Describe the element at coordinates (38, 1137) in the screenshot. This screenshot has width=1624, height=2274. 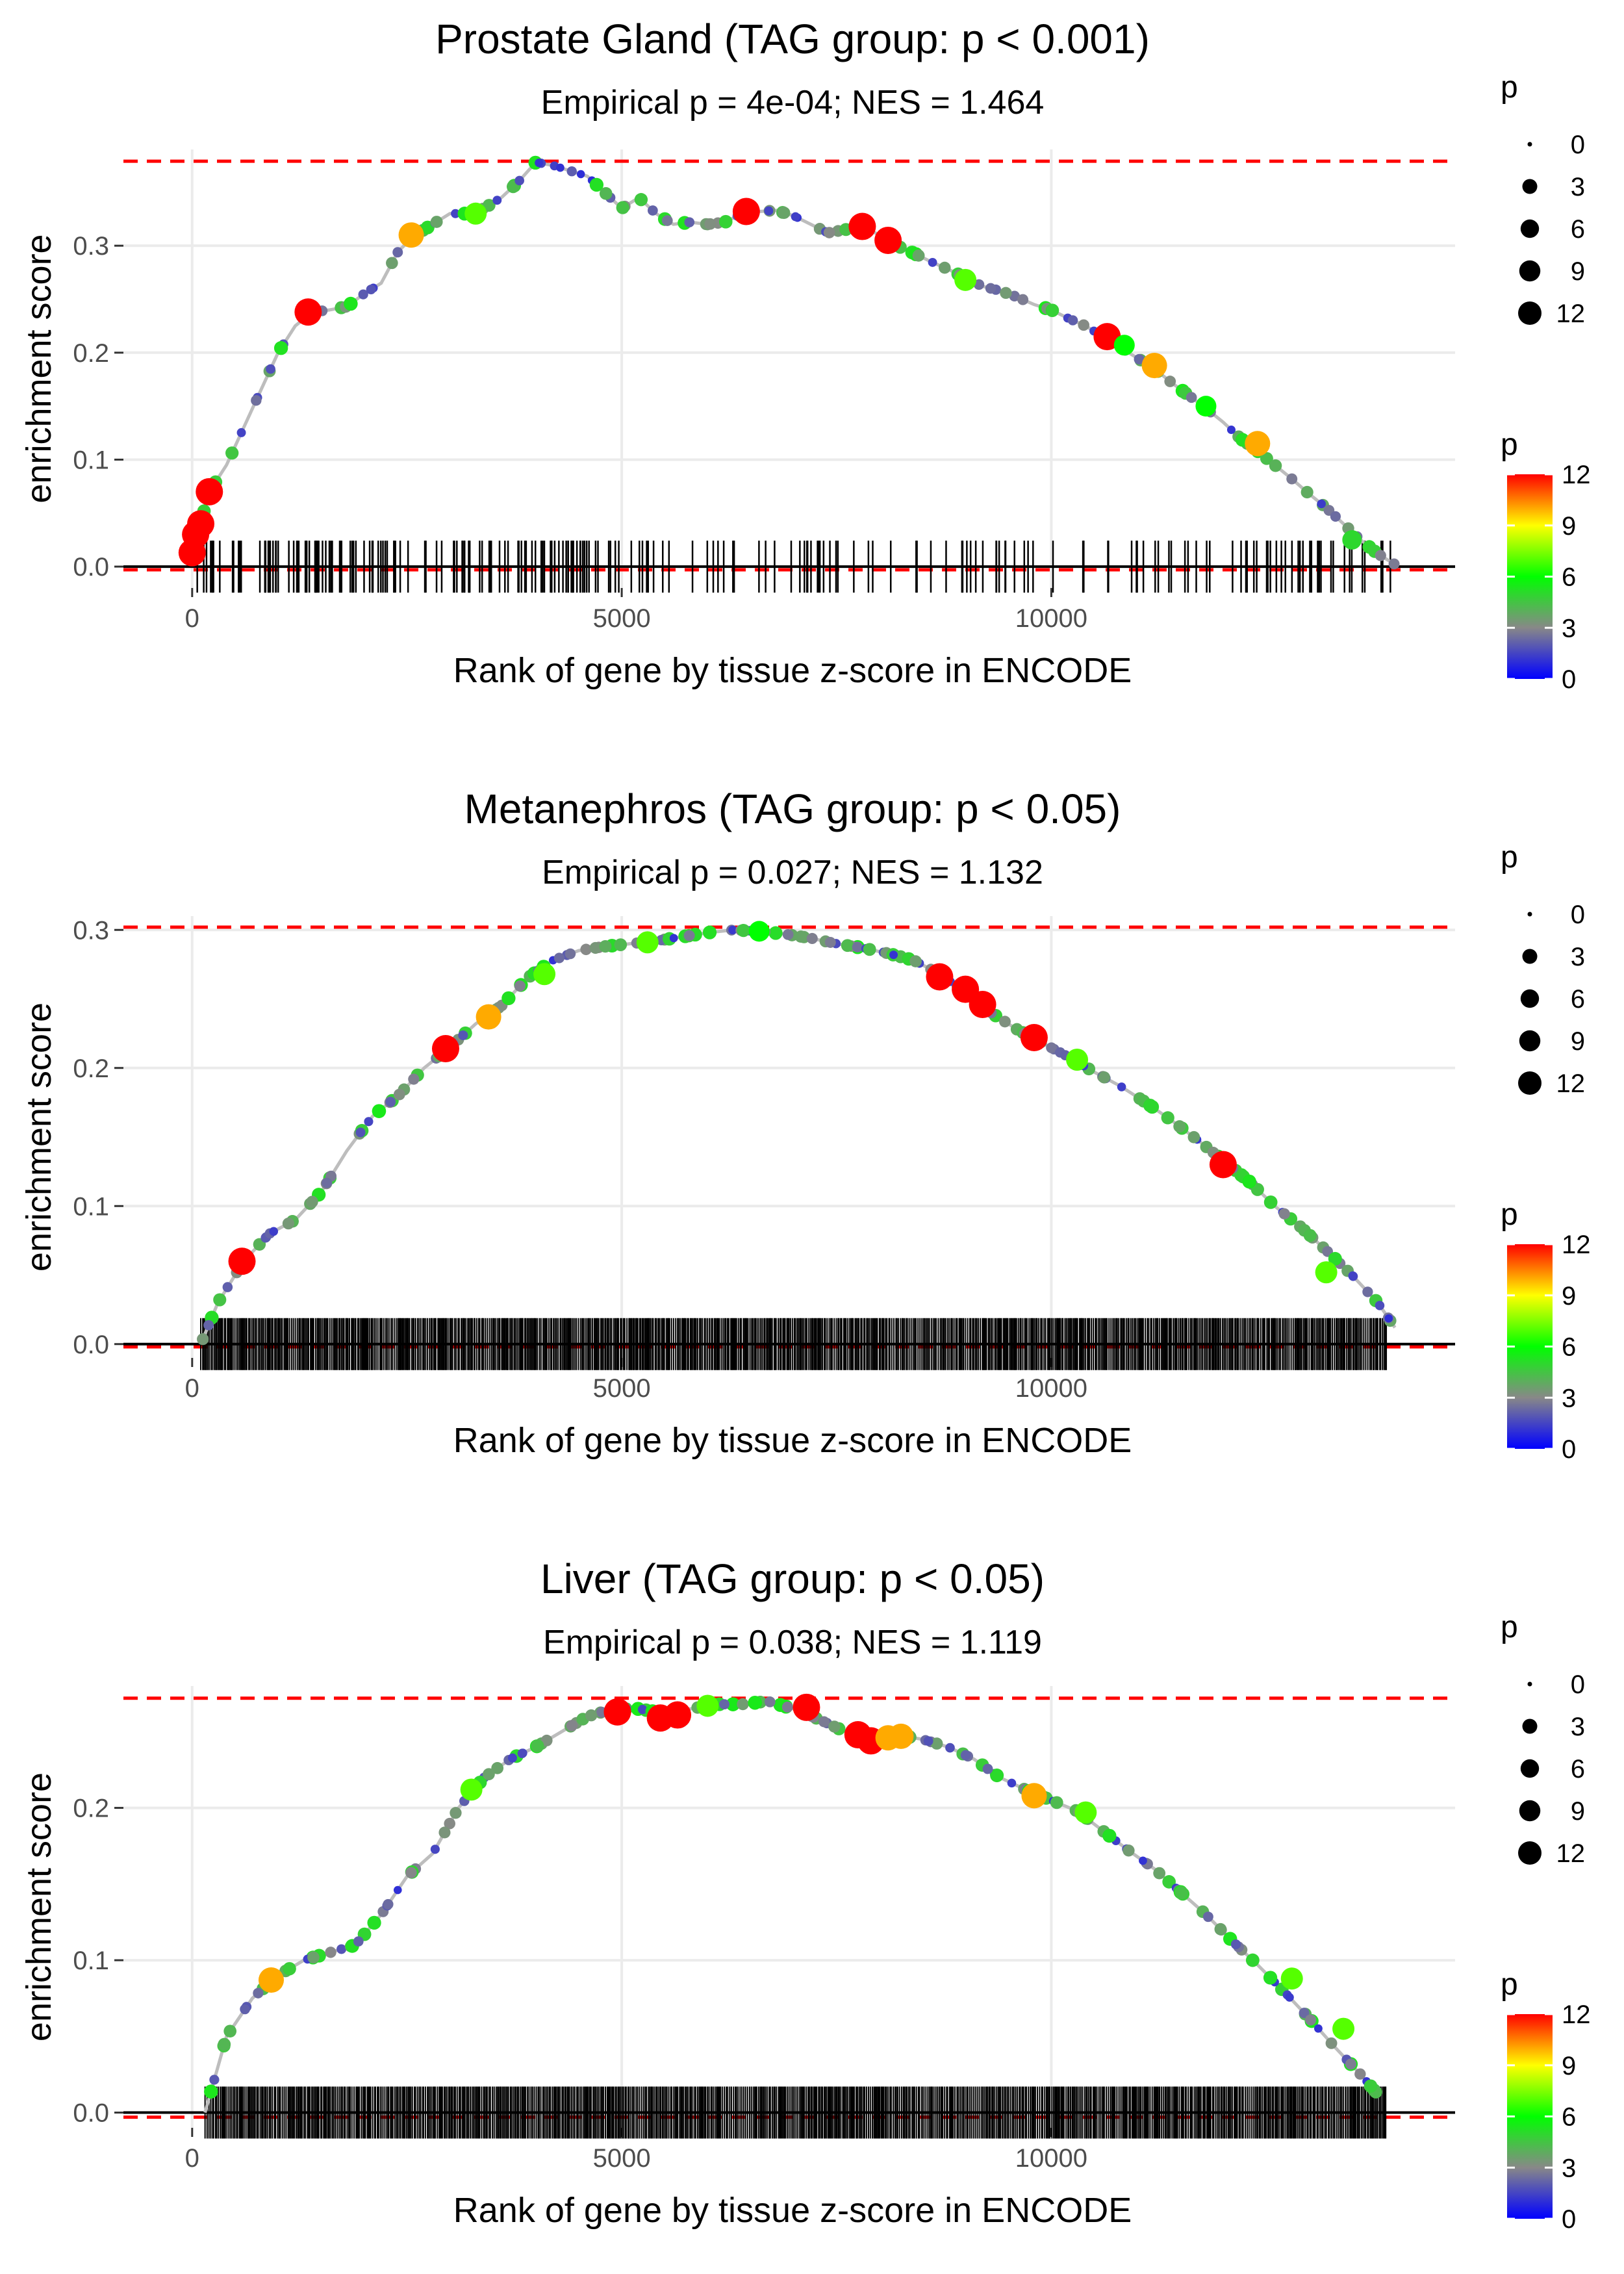
I see `y-axis-title: enrichment score` at that location.